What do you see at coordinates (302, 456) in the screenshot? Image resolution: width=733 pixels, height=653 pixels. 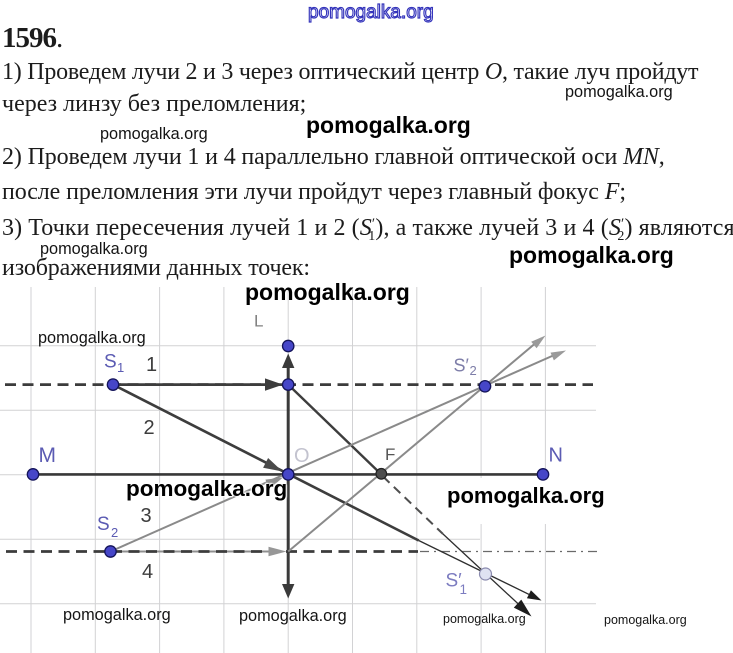 I see `svg-text: O` at bounding box center [302, 456].